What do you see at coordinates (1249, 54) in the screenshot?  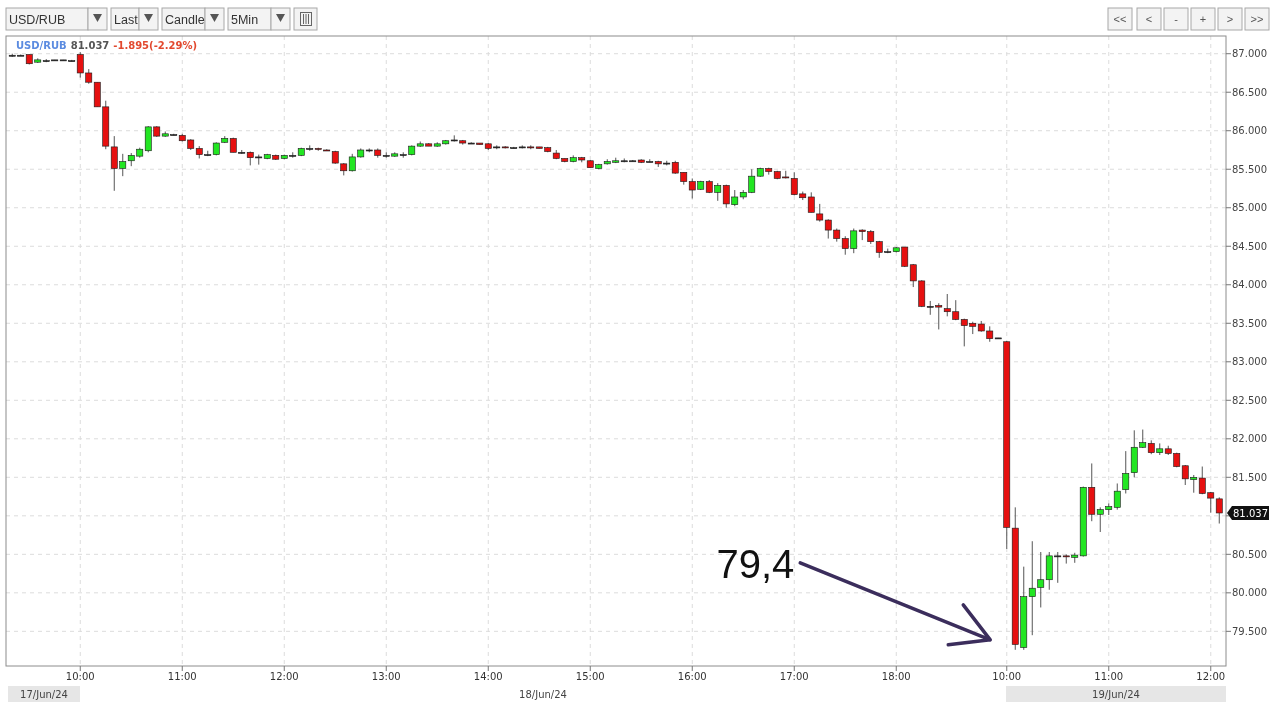 I see `y-tick-label: 87.000` at bounding box center [1249, 54].